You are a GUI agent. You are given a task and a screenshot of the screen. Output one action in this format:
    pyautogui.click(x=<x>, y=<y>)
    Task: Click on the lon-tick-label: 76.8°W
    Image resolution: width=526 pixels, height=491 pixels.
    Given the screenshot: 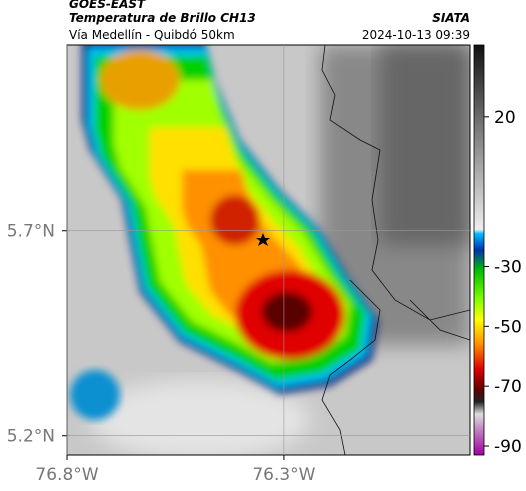 What is the action you would take?
    pyautogui.click(x=66, y=475)
    